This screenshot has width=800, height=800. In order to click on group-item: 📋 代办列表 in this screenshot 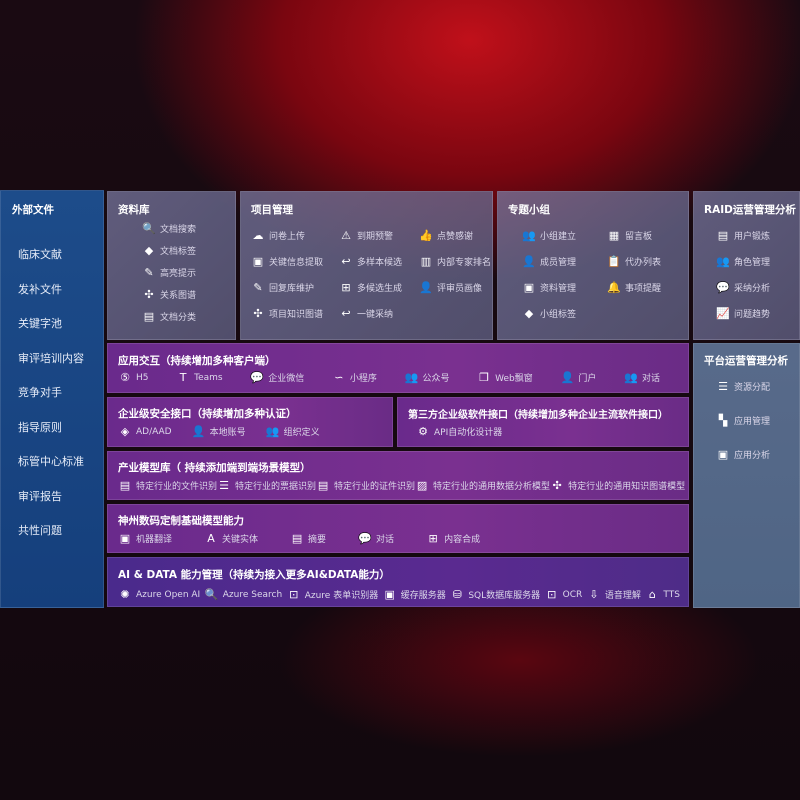, I will do `click(647, 261)`.